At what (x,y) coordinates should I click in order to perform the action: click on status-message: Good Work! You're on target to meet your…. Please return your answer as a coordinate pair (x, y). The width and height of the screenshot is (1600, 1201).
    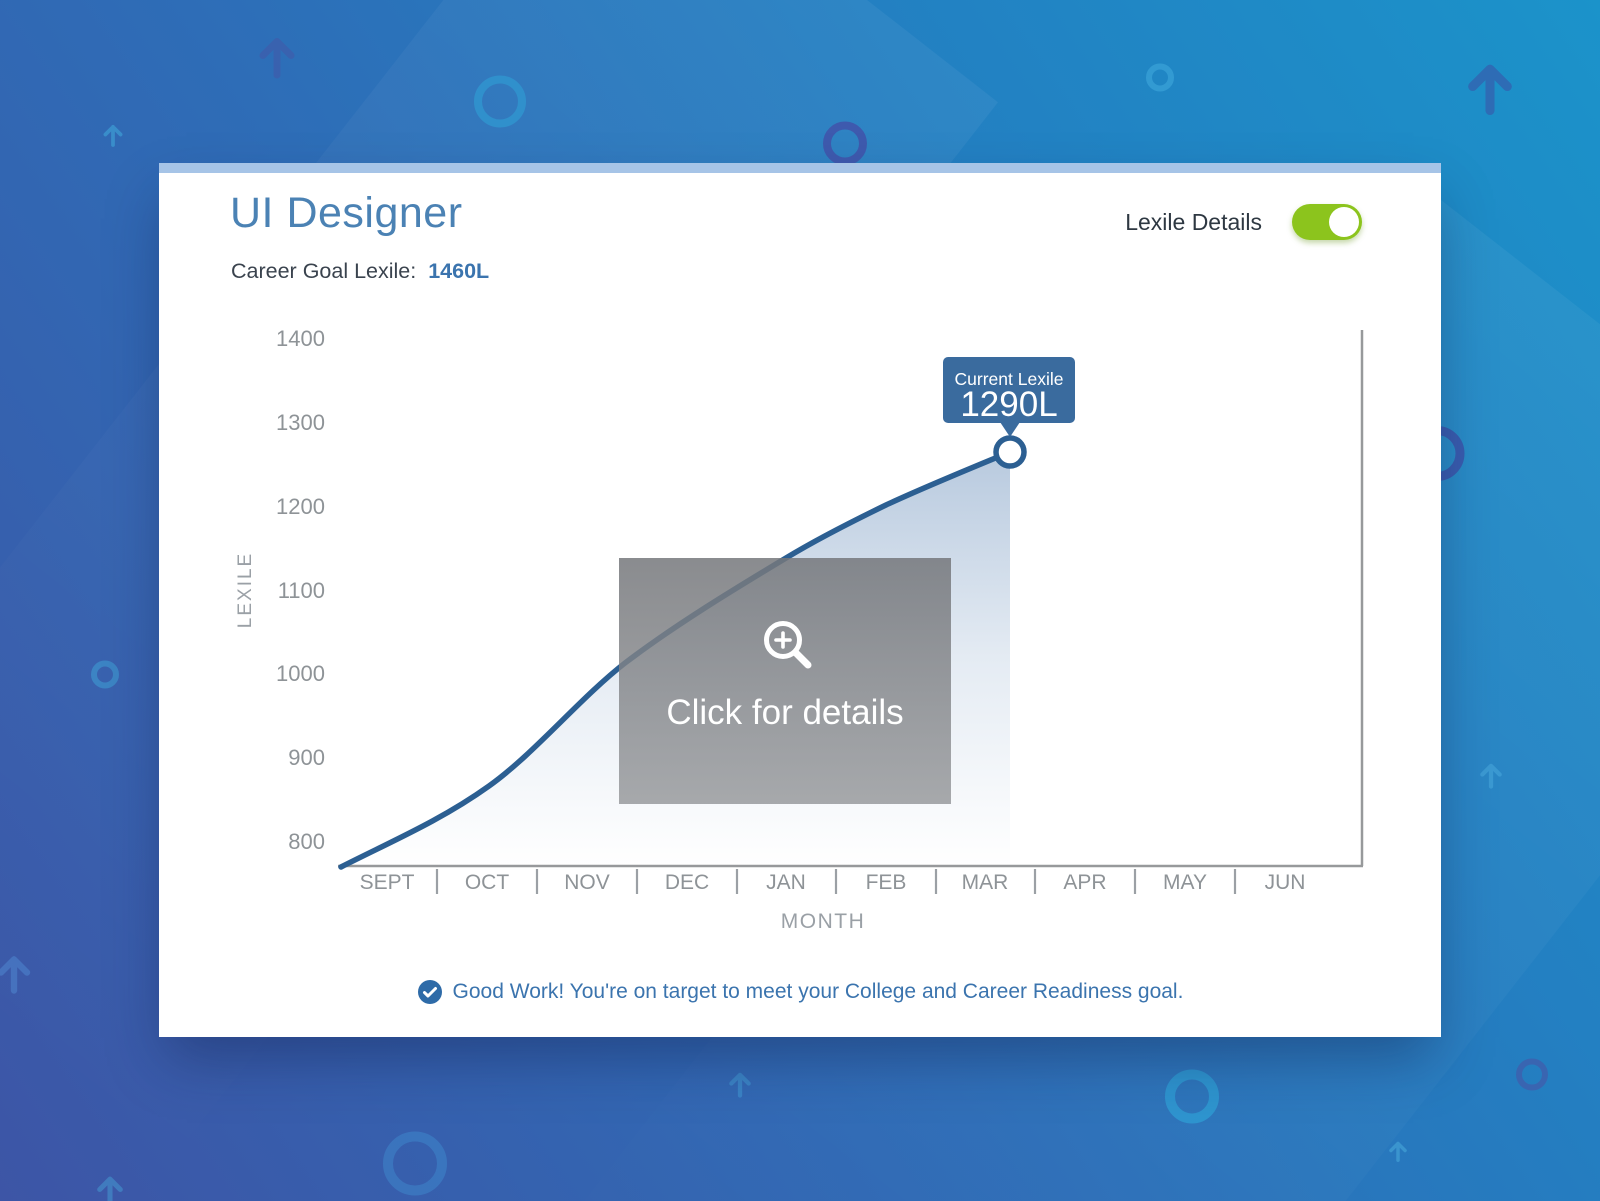
    Looking at the image, I should click on (818, 991).